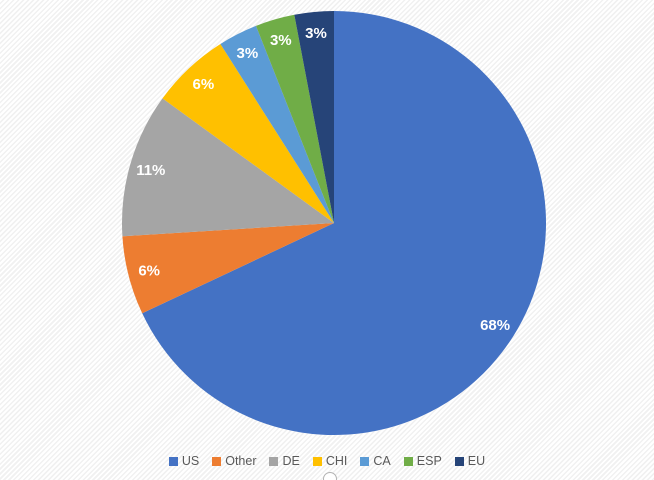 The height and width of the screenshot is (480, 654). What do you see at coordinates (281, 40) in the screenshot?
I see `data-label-ESP: 3%` at bounding box center [281, 40].